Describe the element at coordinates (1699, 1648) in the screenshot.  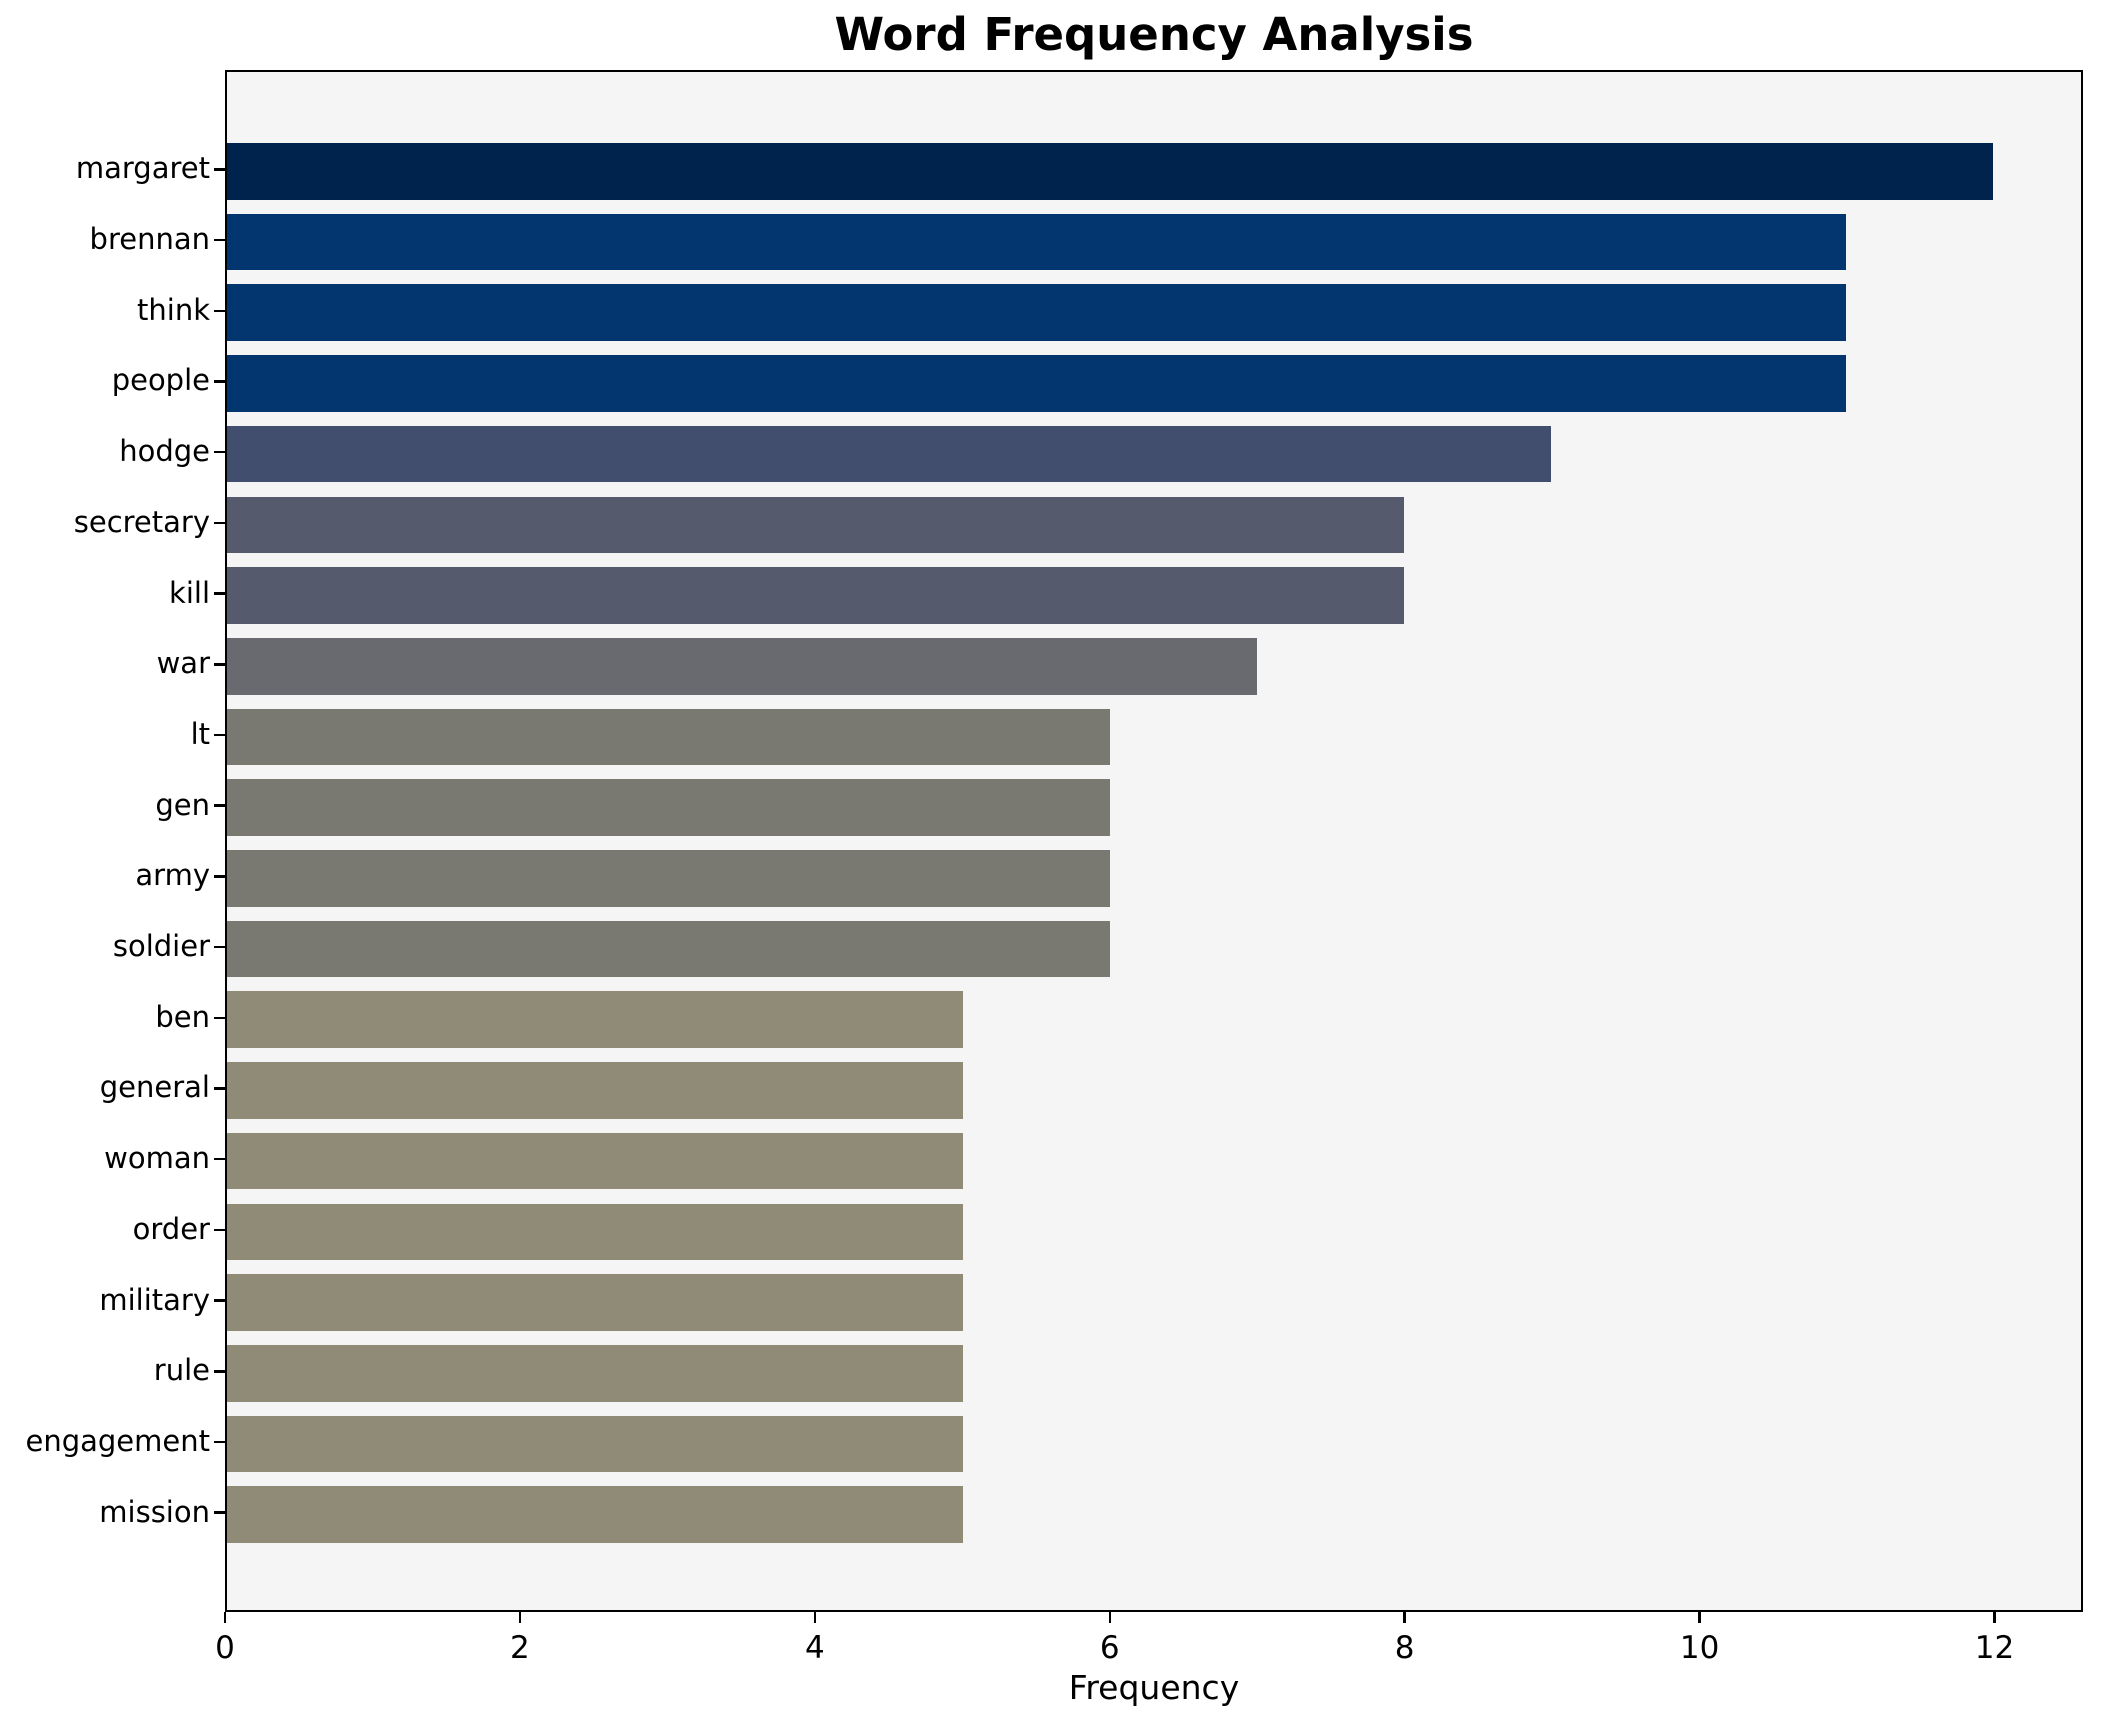
I see `x-axis-tick-label: 10` at that location.